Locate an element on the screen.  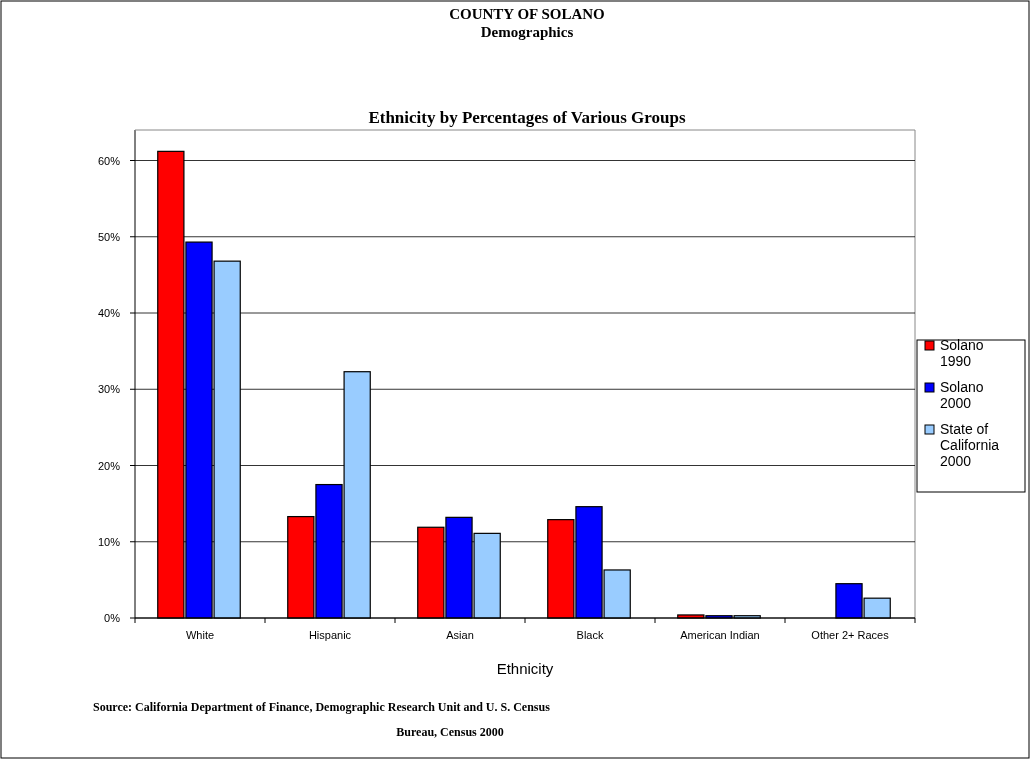
x-tick-label: White is located at coordinates (200, 635).